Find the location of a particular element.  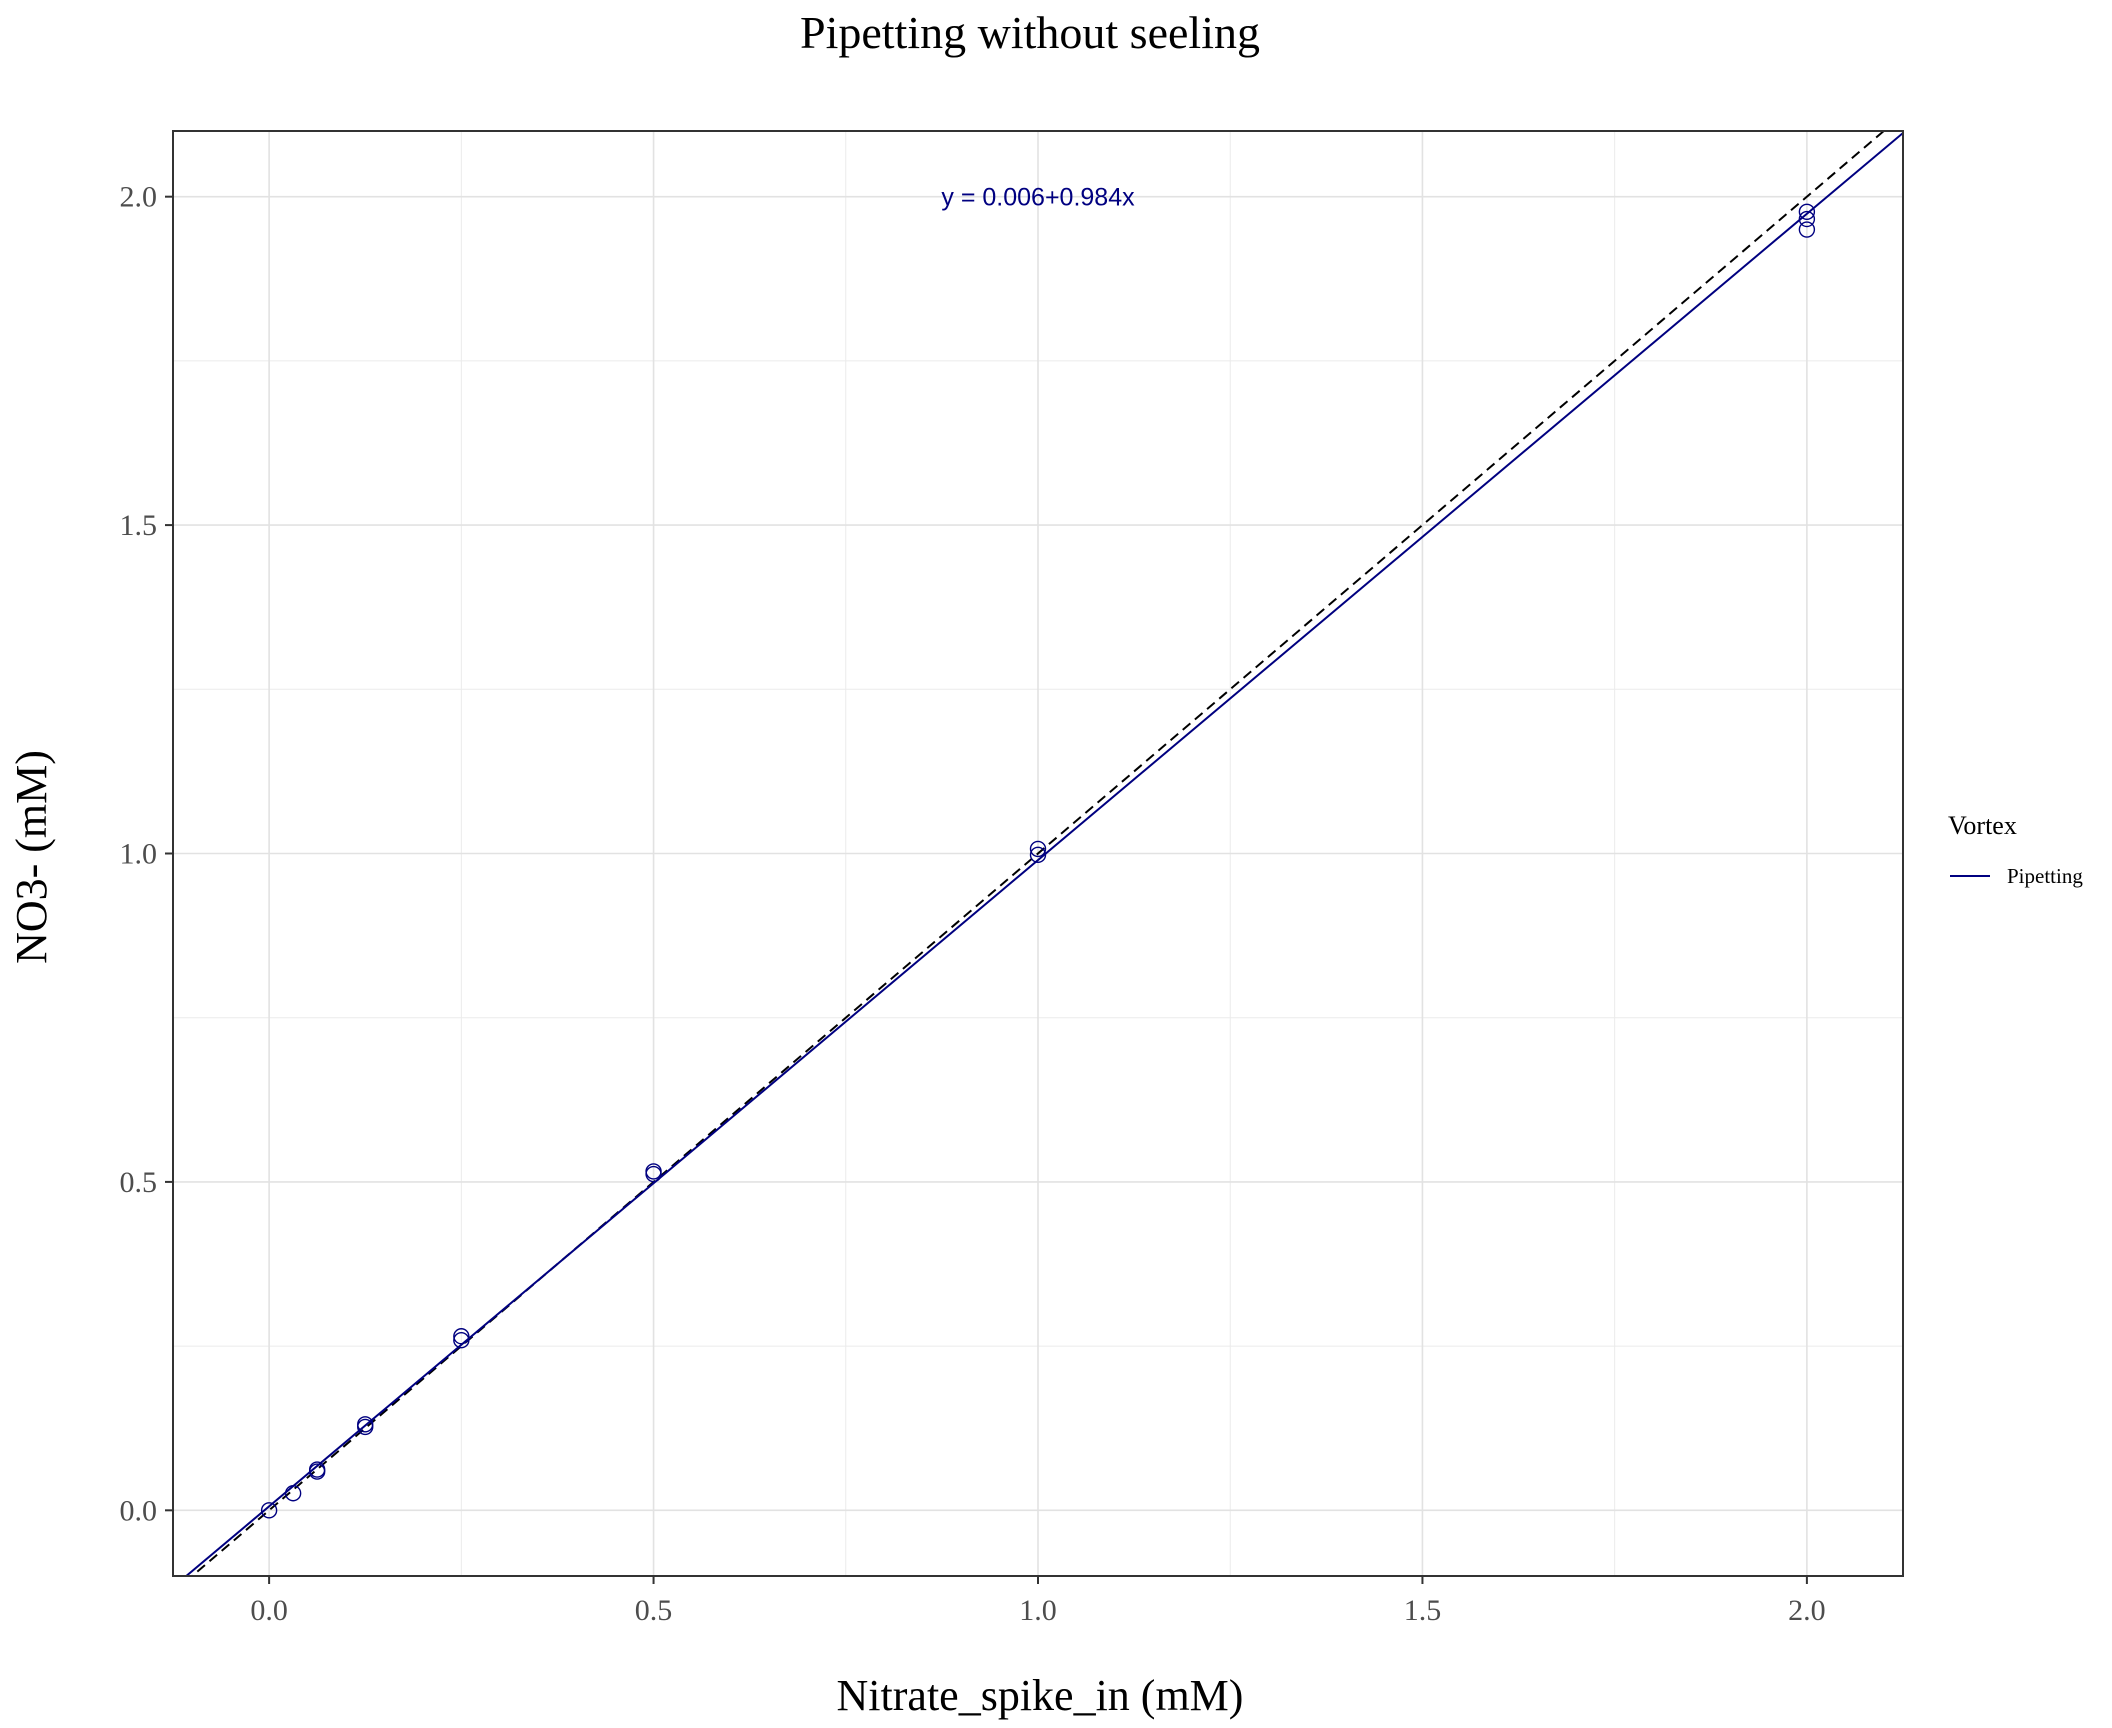

y-tick-label: 2.0 is located at coordinates (139, 197).